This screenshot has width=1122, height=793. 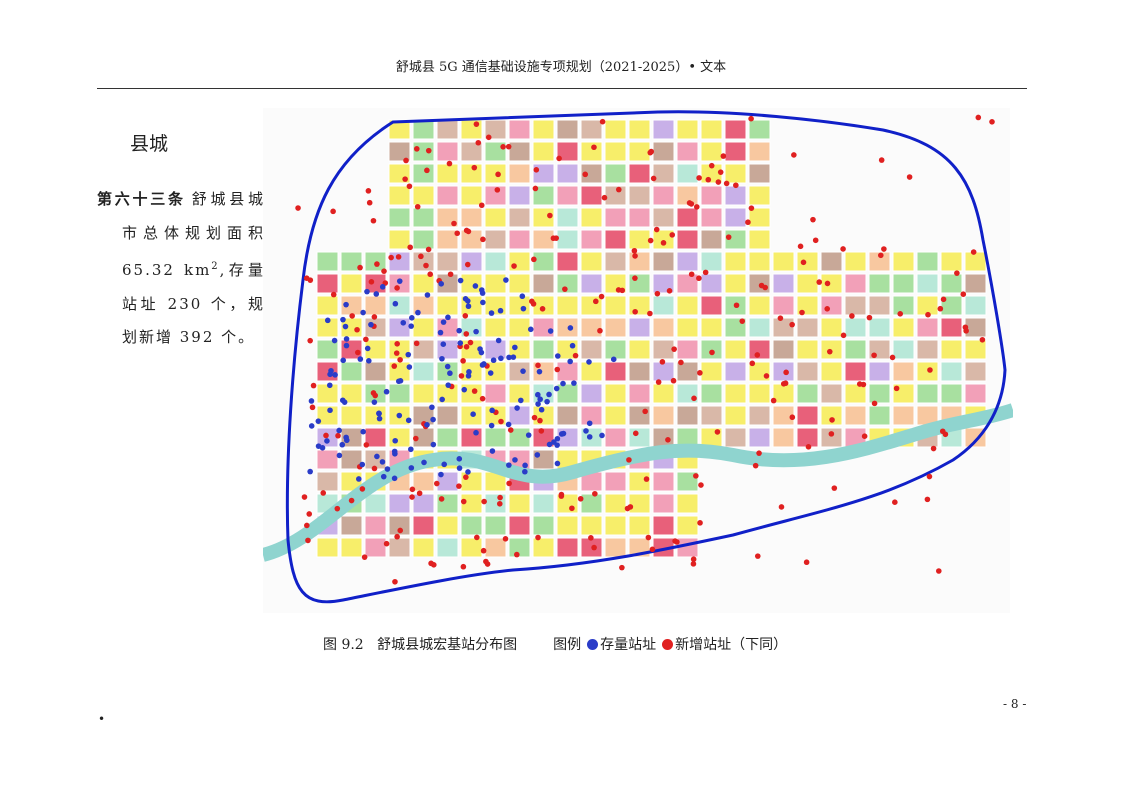 I want to click on figure-caption-row: 图 9.2 舒城县城宏基站分布图 图例 存量站址 新增站址（下同）, so click(x=555, y=644).